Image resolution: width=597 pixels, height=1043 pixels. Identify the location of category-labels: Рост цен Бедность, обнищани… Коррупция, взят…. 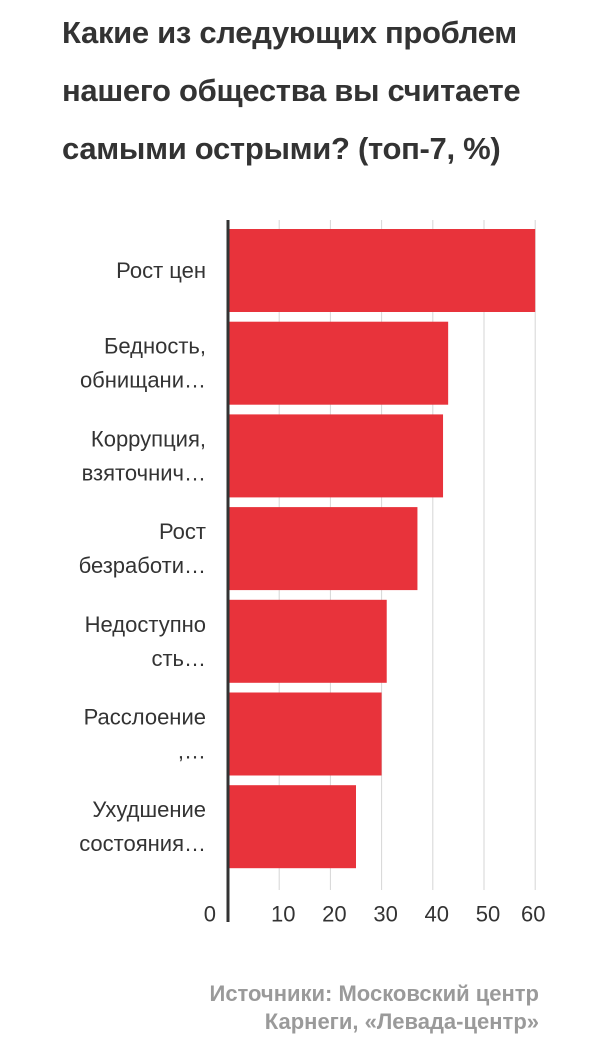
(142, 557).